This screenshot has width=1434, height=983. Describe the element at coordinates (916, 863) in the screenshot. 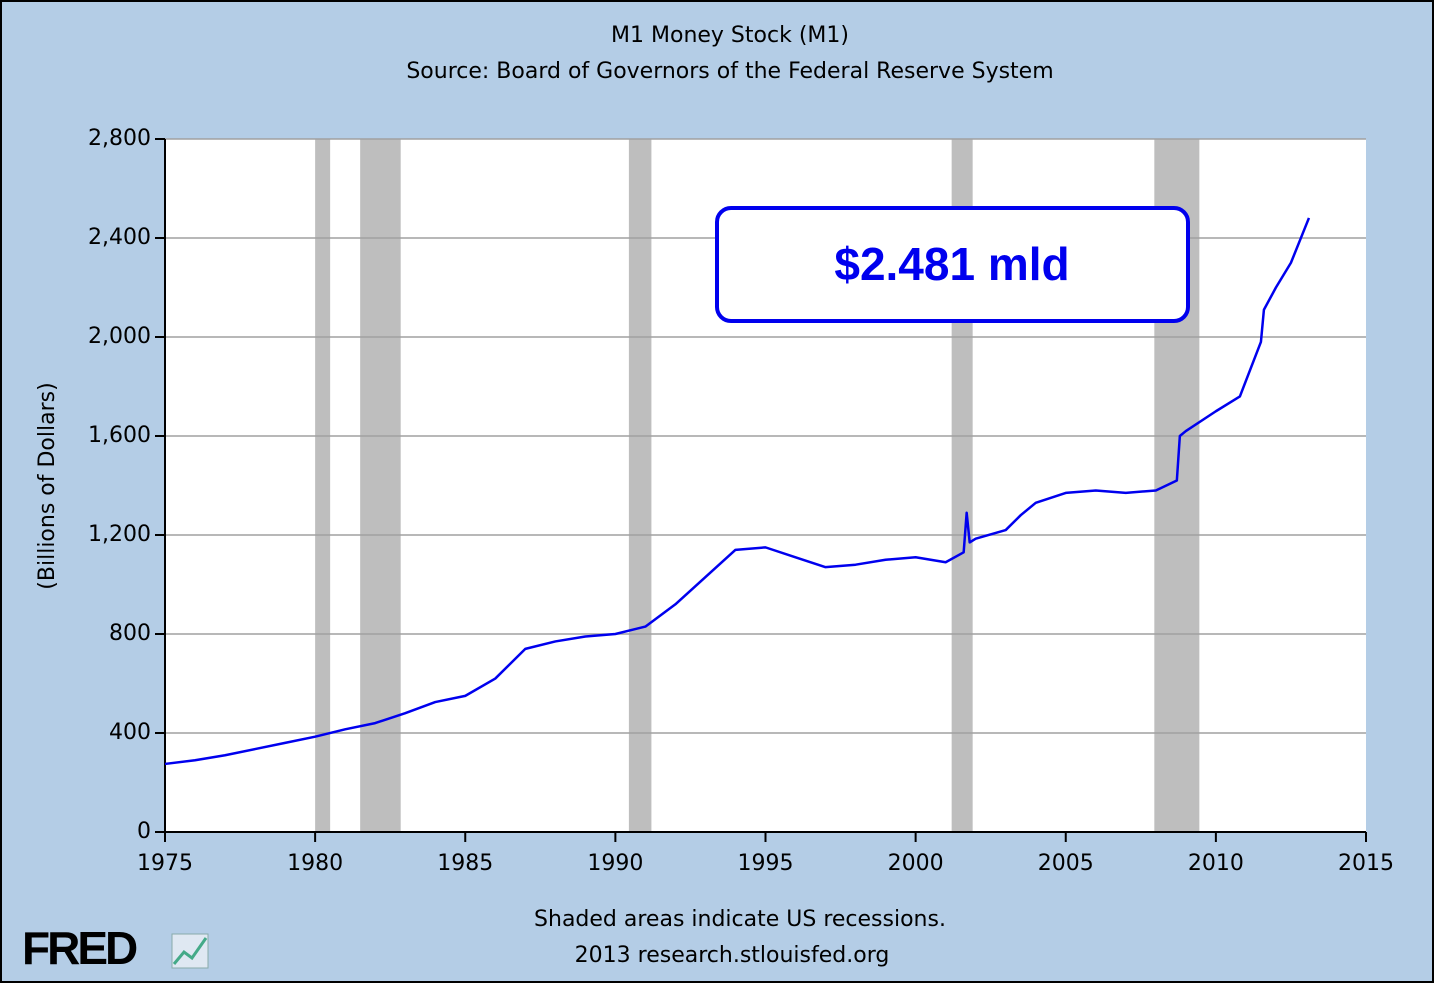

I see `x-tick-label: 2000` at that location.